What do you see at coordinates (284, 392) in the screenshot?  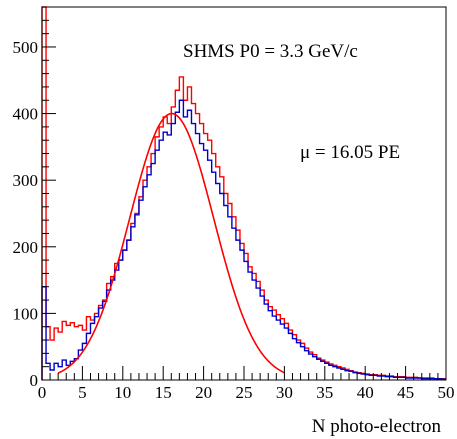 I see `x-tick-label: 30` at bounding box center [284, 392].